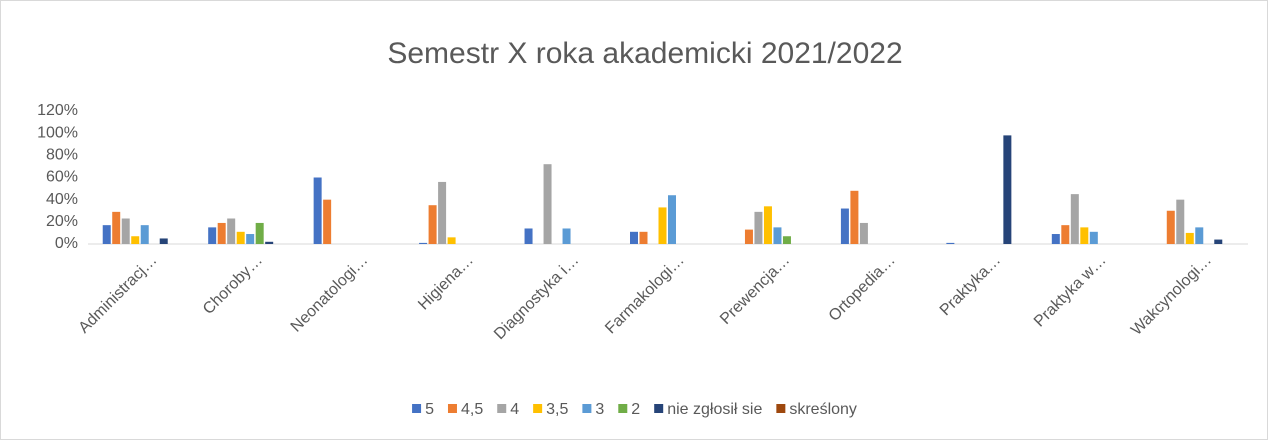 The image size is (1269, 441). Describe the element at coordinates (472, 409) in the screenshot. I see `legend-label: 4,5` at that location.